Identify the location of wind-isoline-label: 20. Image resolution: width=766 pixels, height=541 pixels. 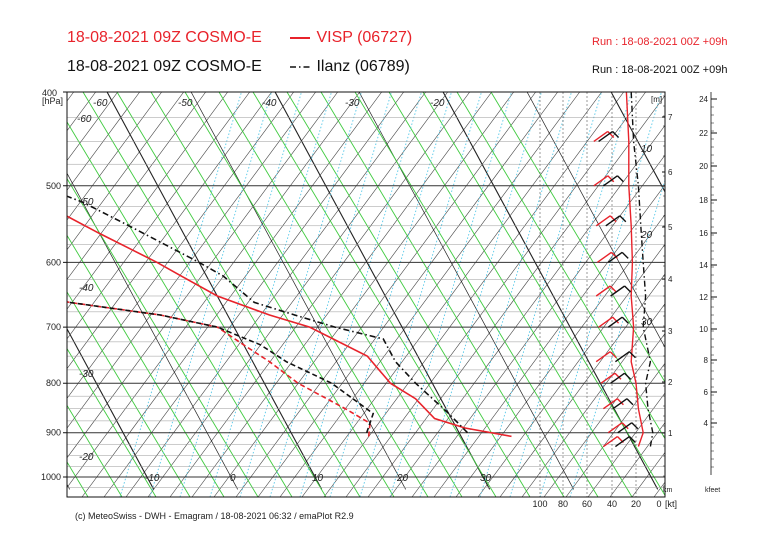
(646, 235).